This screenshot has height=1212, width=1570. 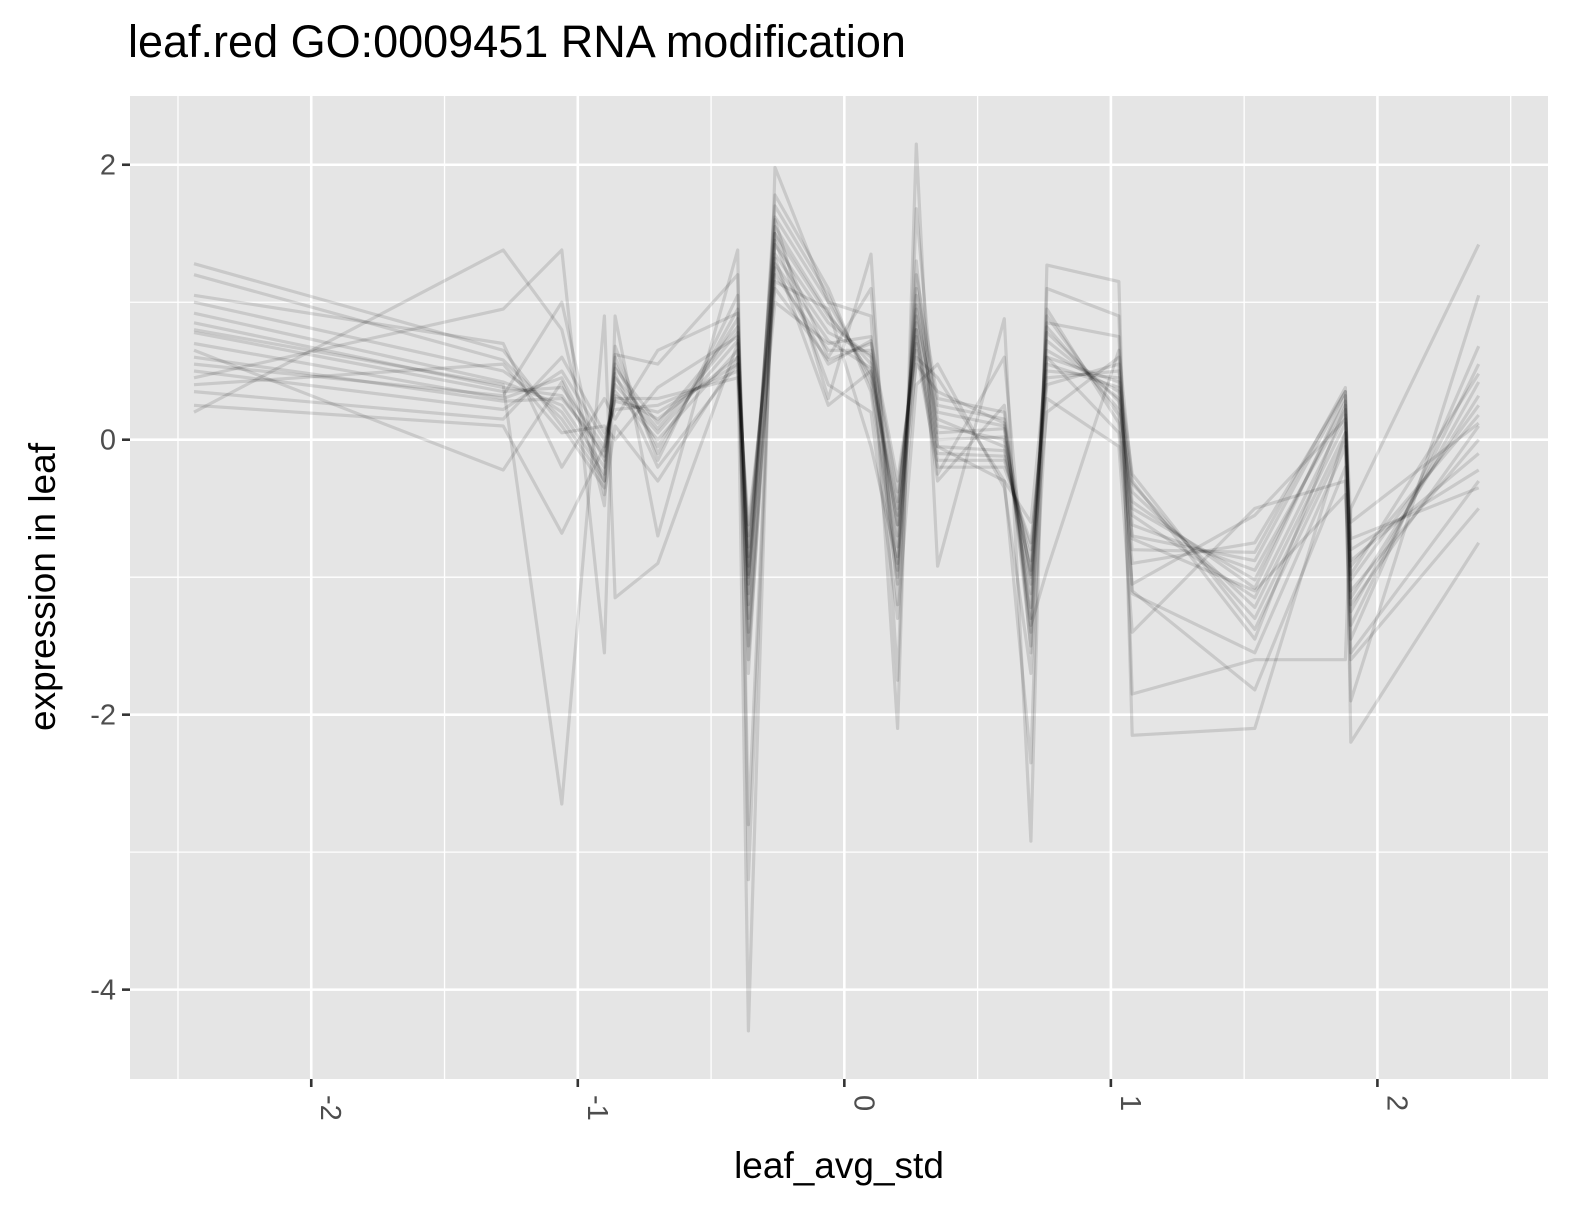 I want to click on x-tick-label: 2, so click(x=1396, y=1103).